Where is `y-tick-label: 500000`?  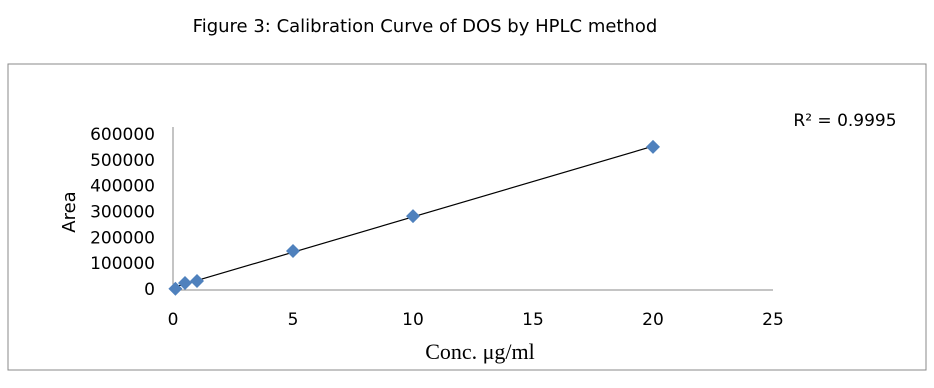
y-tick-label: 500000 is located at coordinates (122, 161).